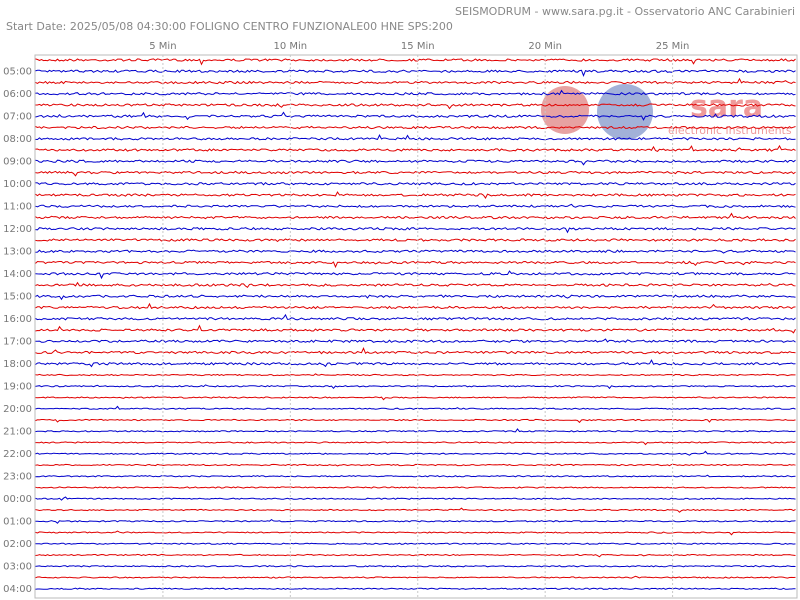 The width and height of the screenshot is (800, 600). What do you see at coordinates (162, 46) in the screenshot?
I see `x-tick-label: 5 Min` at bounding box center [162, 46].